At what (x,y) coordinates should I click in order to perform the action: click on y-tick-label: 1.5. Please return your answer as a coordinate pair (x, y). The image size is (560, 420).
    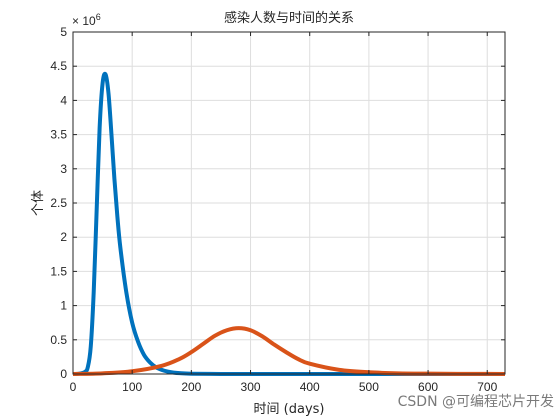
    Looking at the image, I should click on (58, 271).